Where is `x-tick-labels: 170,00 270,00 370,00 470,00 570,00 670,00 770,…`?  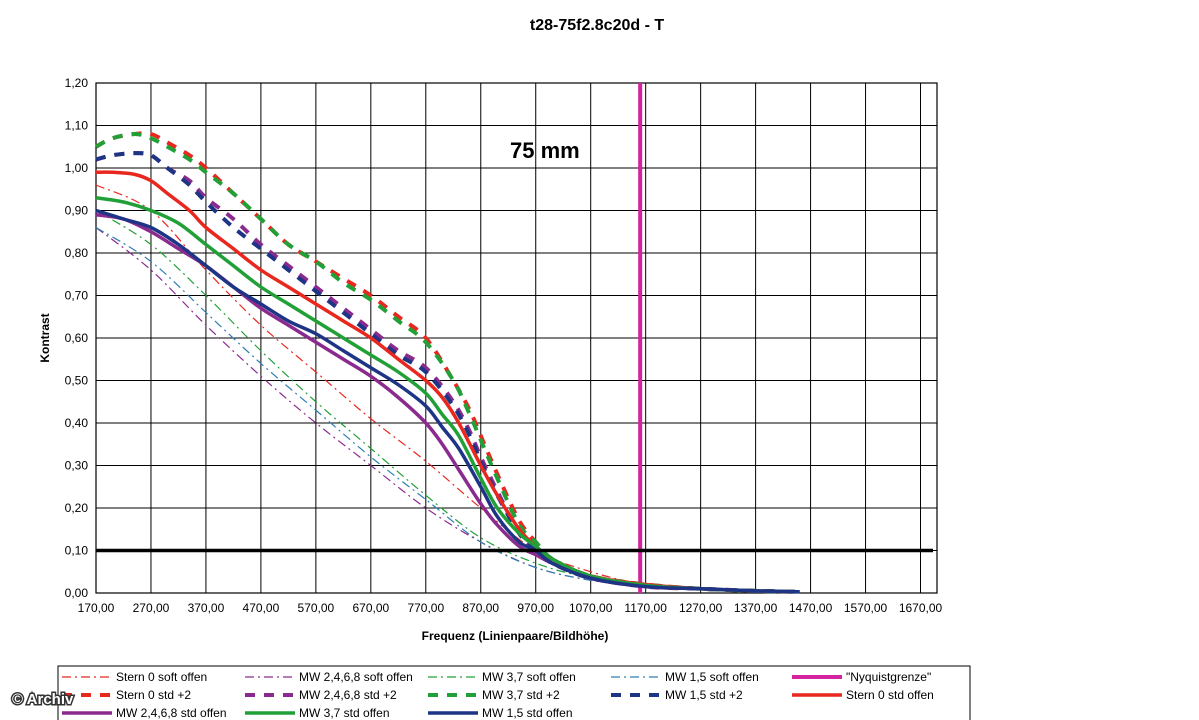
x-tick-labels: 170,00 270,00 370,00 470,00 570,00 670,00 770,… is located at coordinates (510, 608).